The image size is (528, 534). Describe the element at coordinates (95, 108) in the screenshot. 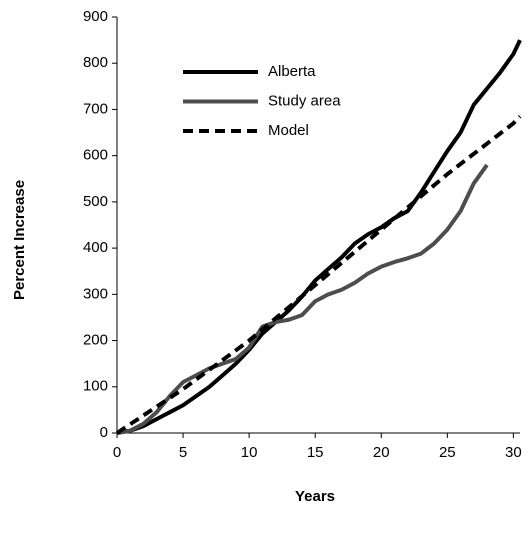

I see `y-tick-label: 700` at that location.